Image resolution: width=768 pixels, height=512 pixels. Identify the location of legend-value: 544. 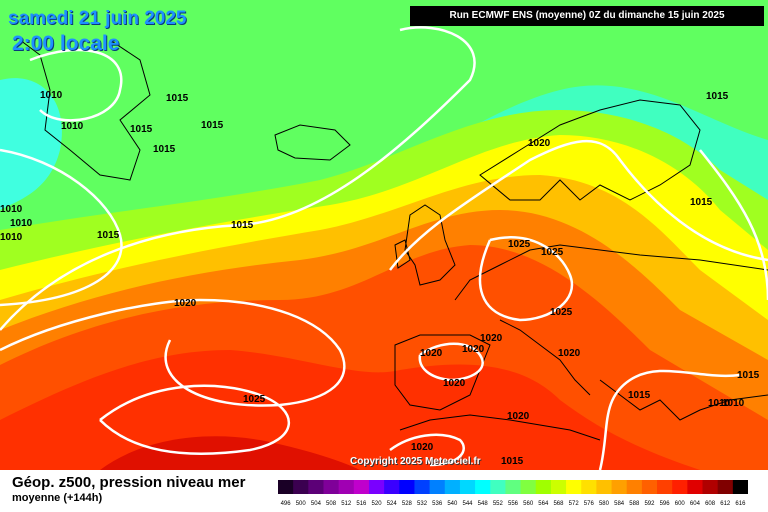
(468, 504).